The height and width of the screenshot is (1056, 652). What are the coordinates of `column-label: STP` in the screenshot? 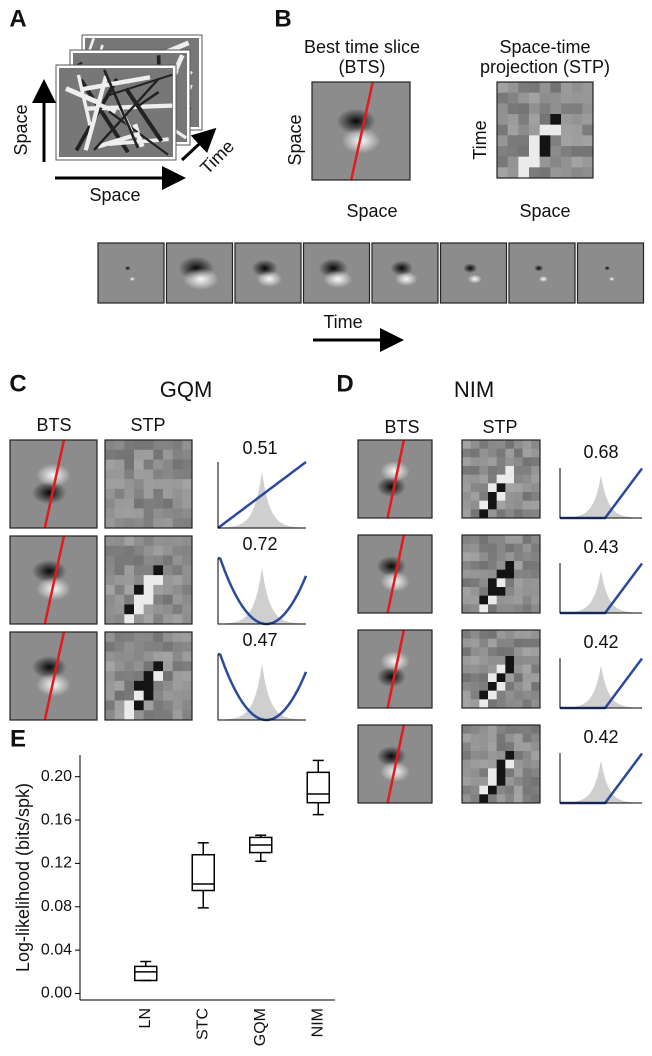 It's located at (499, 427).